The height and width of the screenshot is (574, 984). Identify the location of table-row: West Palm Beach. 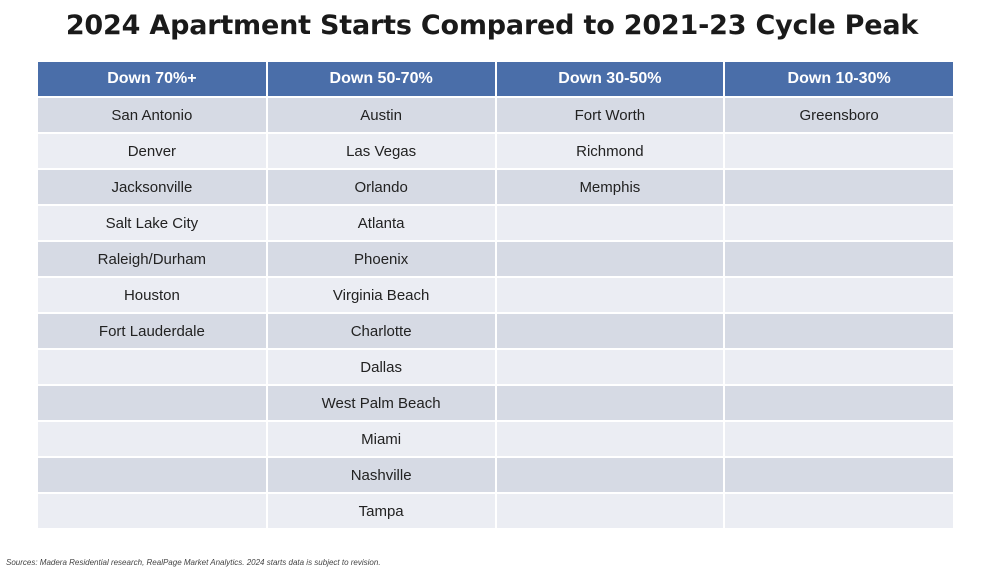
(495, 402).